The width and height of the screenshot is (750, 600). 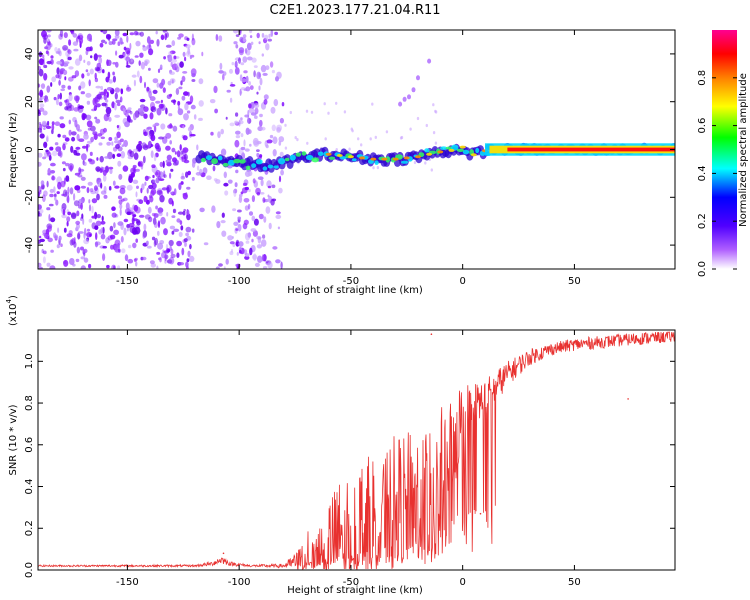 I want to click on figure-title: C2E1.2023.177.21.04.R11, so click(x=354, y=10).